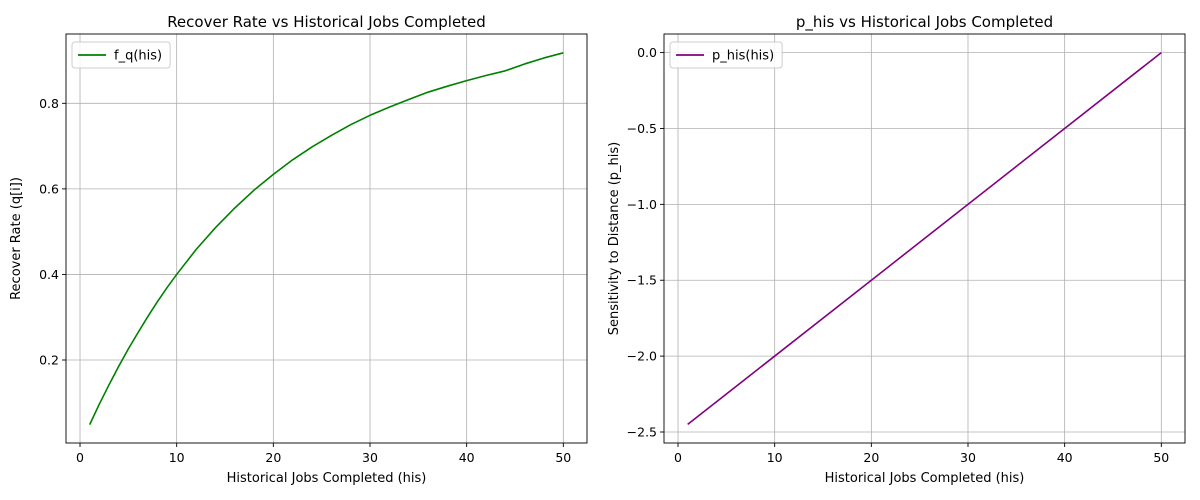 This screenshot has height=500, width=1200. What do you see at coordinates (138, 56) in the screenshot?
I see `legend-label: f_q(his)` at bounding box center [138, 56].